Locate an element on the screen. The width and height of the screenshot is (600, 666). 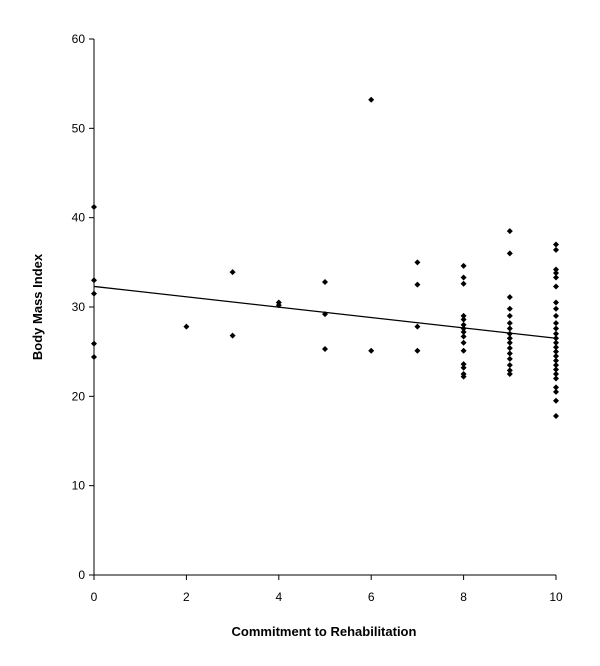
y-tick-label: 20 is located at coordinates (79, 396).